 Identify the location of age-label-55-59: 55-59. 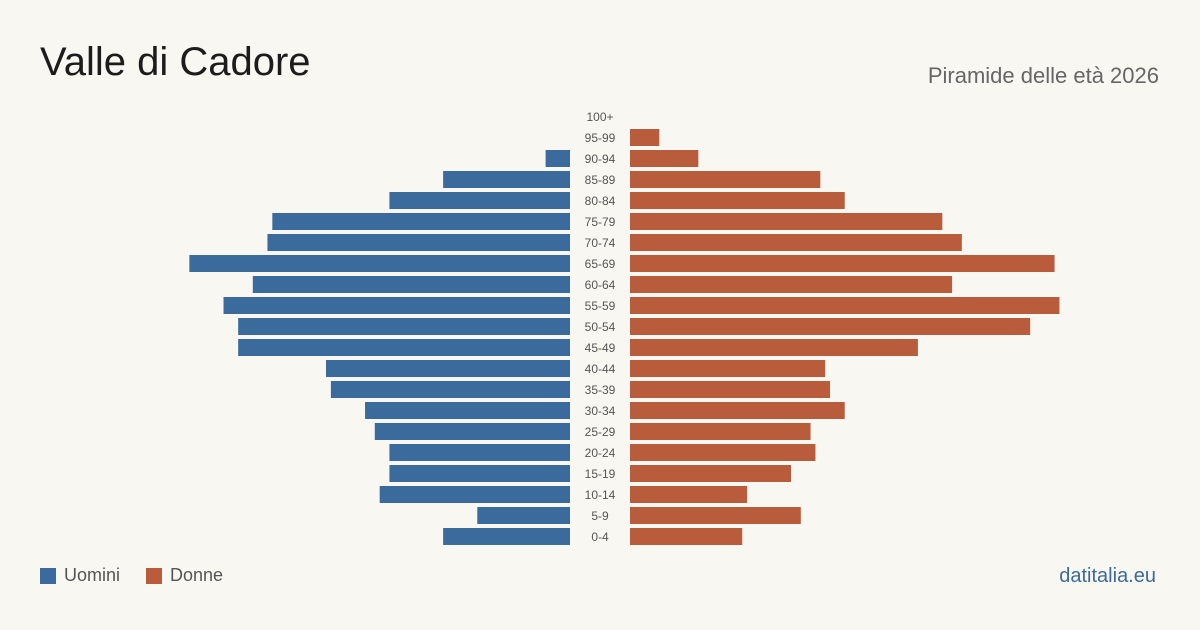
(600, 306).